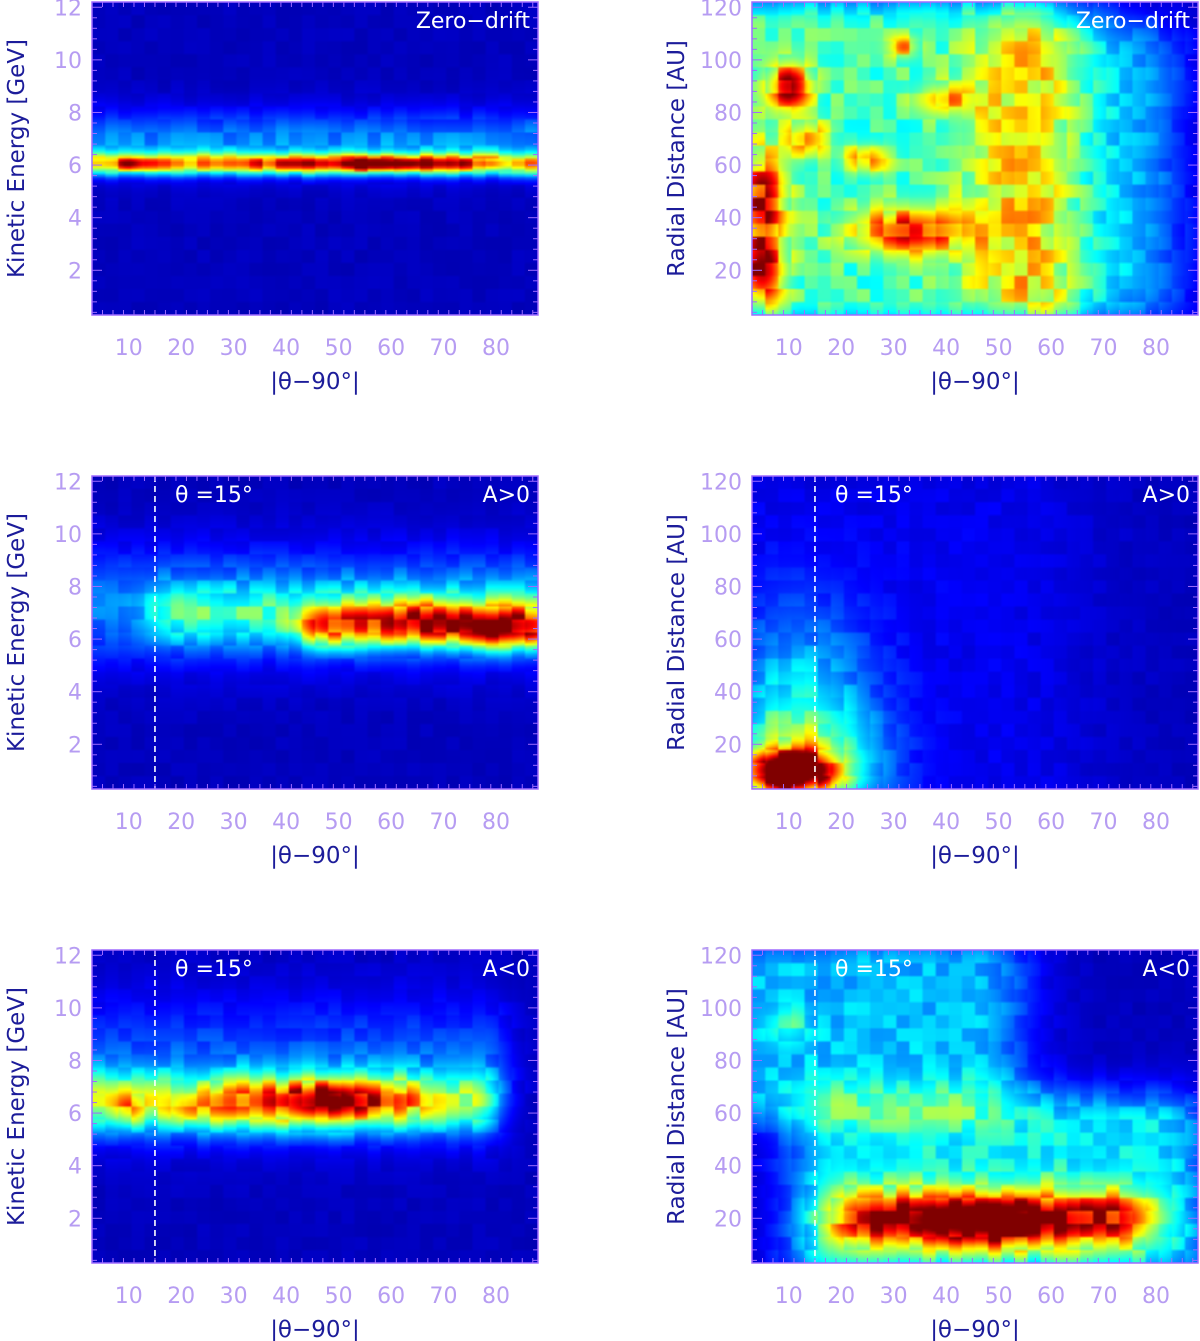  Describe the element at coordinates (75, 587) in the screenshot. I see `energy-a-pos-ytick-label: 8` at that location.